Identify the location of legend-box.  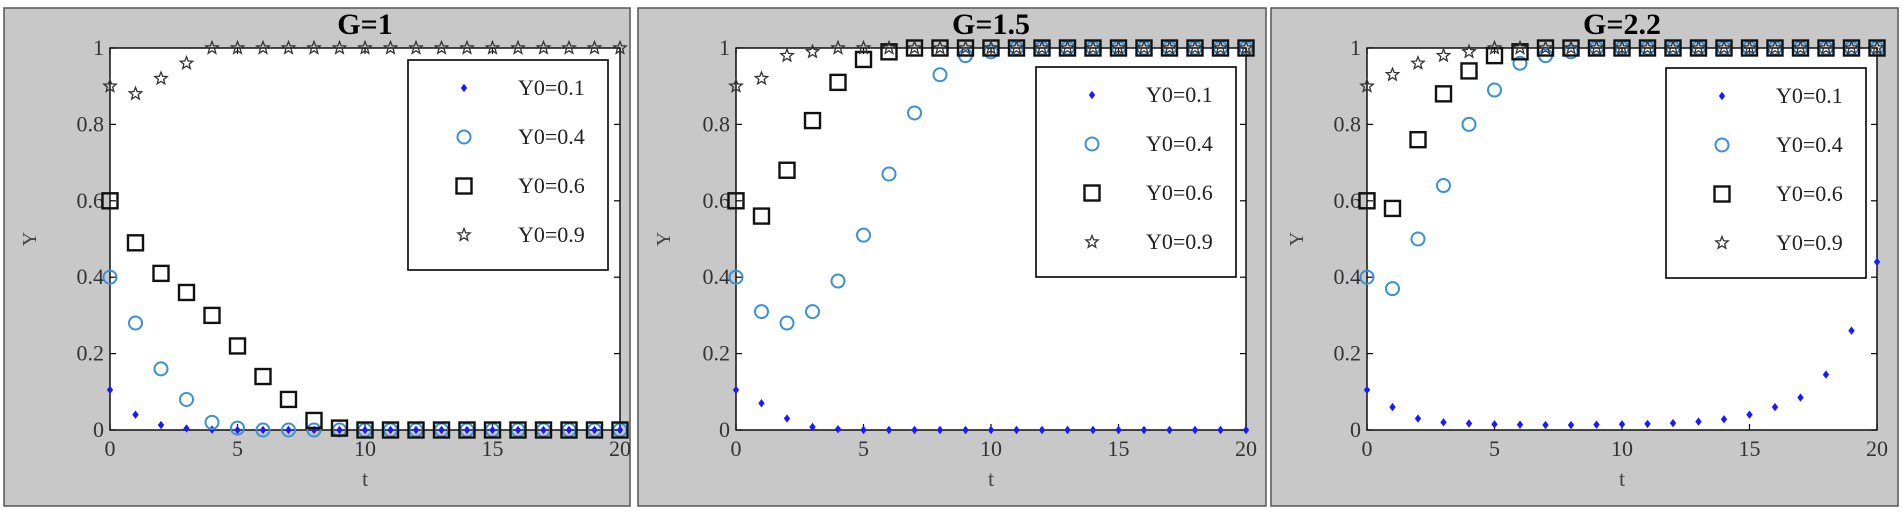
(508, 165).